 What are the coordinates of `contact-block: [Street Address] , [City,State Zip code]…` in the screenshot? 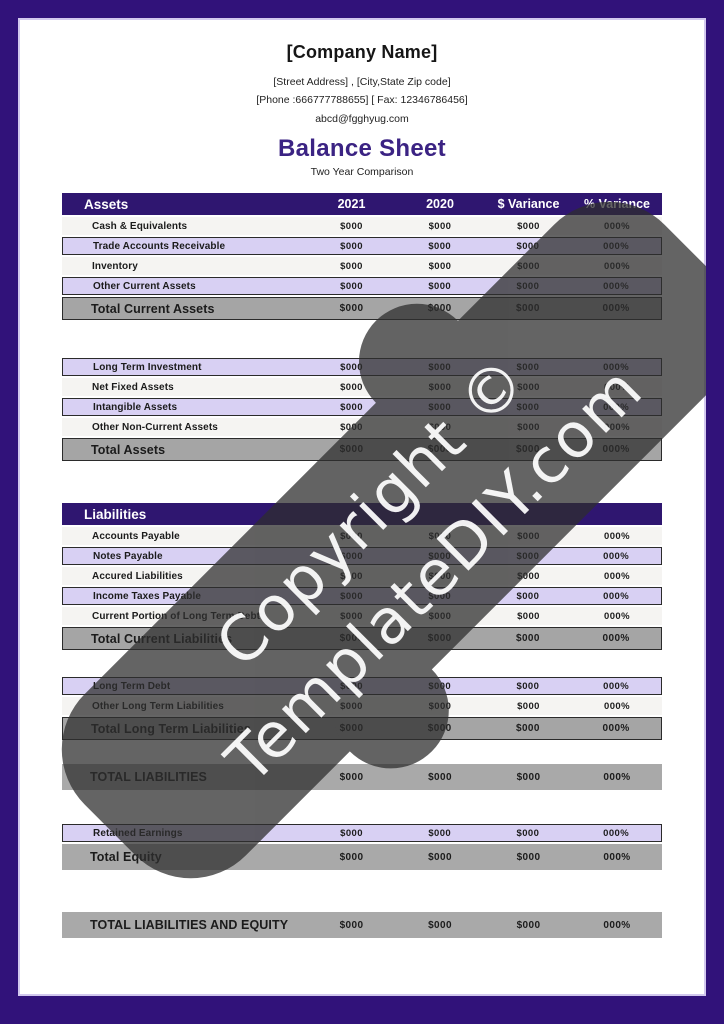 It's located at (362, 100).